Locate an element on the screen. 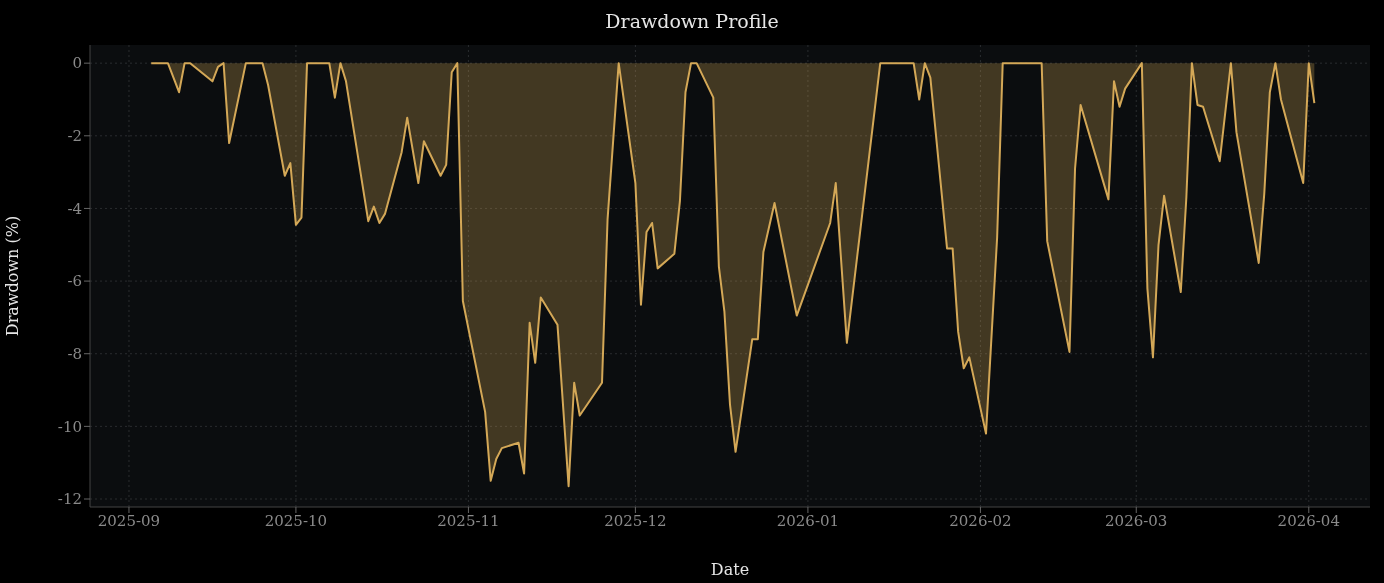  x-tick-label: 2025-11 is located at coordinates (468, 520).